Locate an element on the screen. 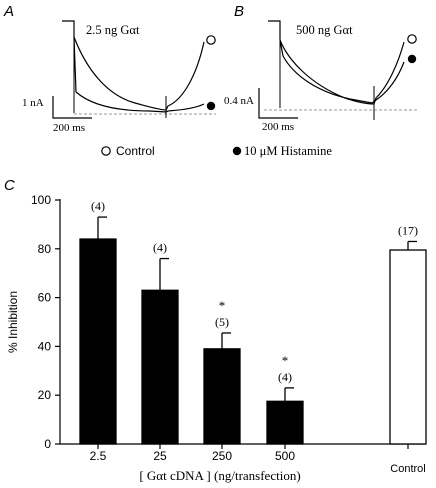 This screenshot has width=436, height=488. panel-a-control-marker is located at coordinates (211, 40).